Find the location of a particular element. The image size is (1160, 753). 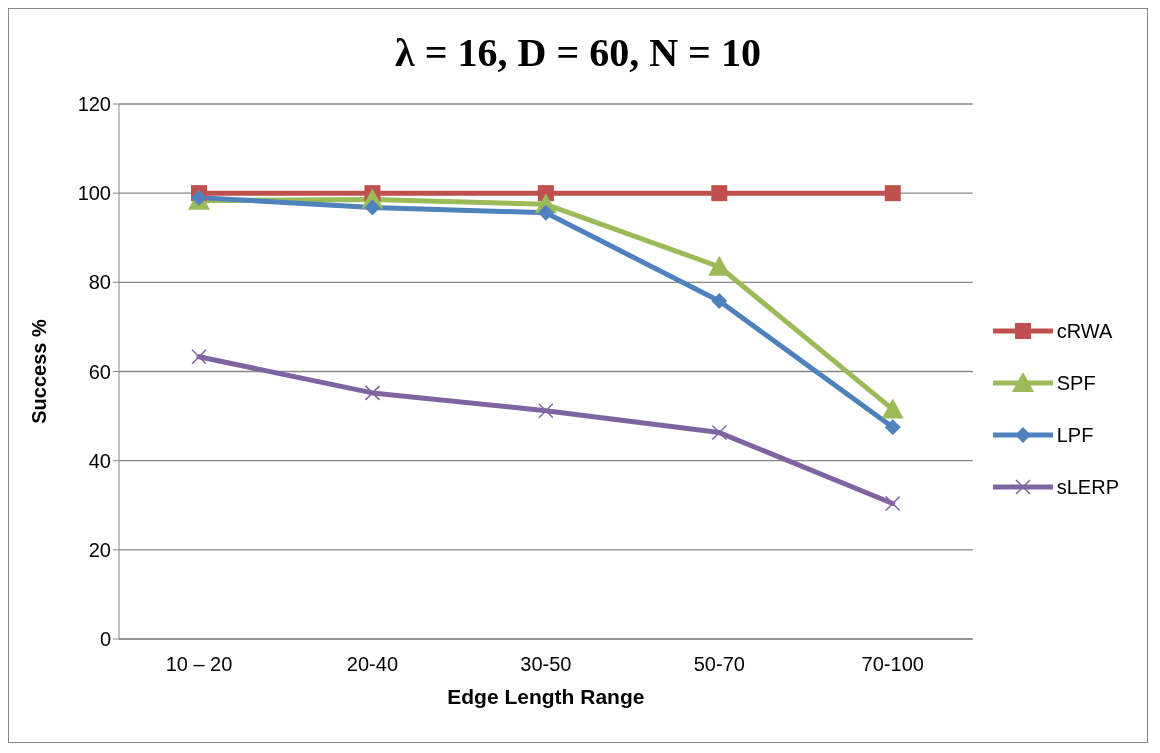

x-axis-title: Edge Length Range is located at coordinates (546, 696).